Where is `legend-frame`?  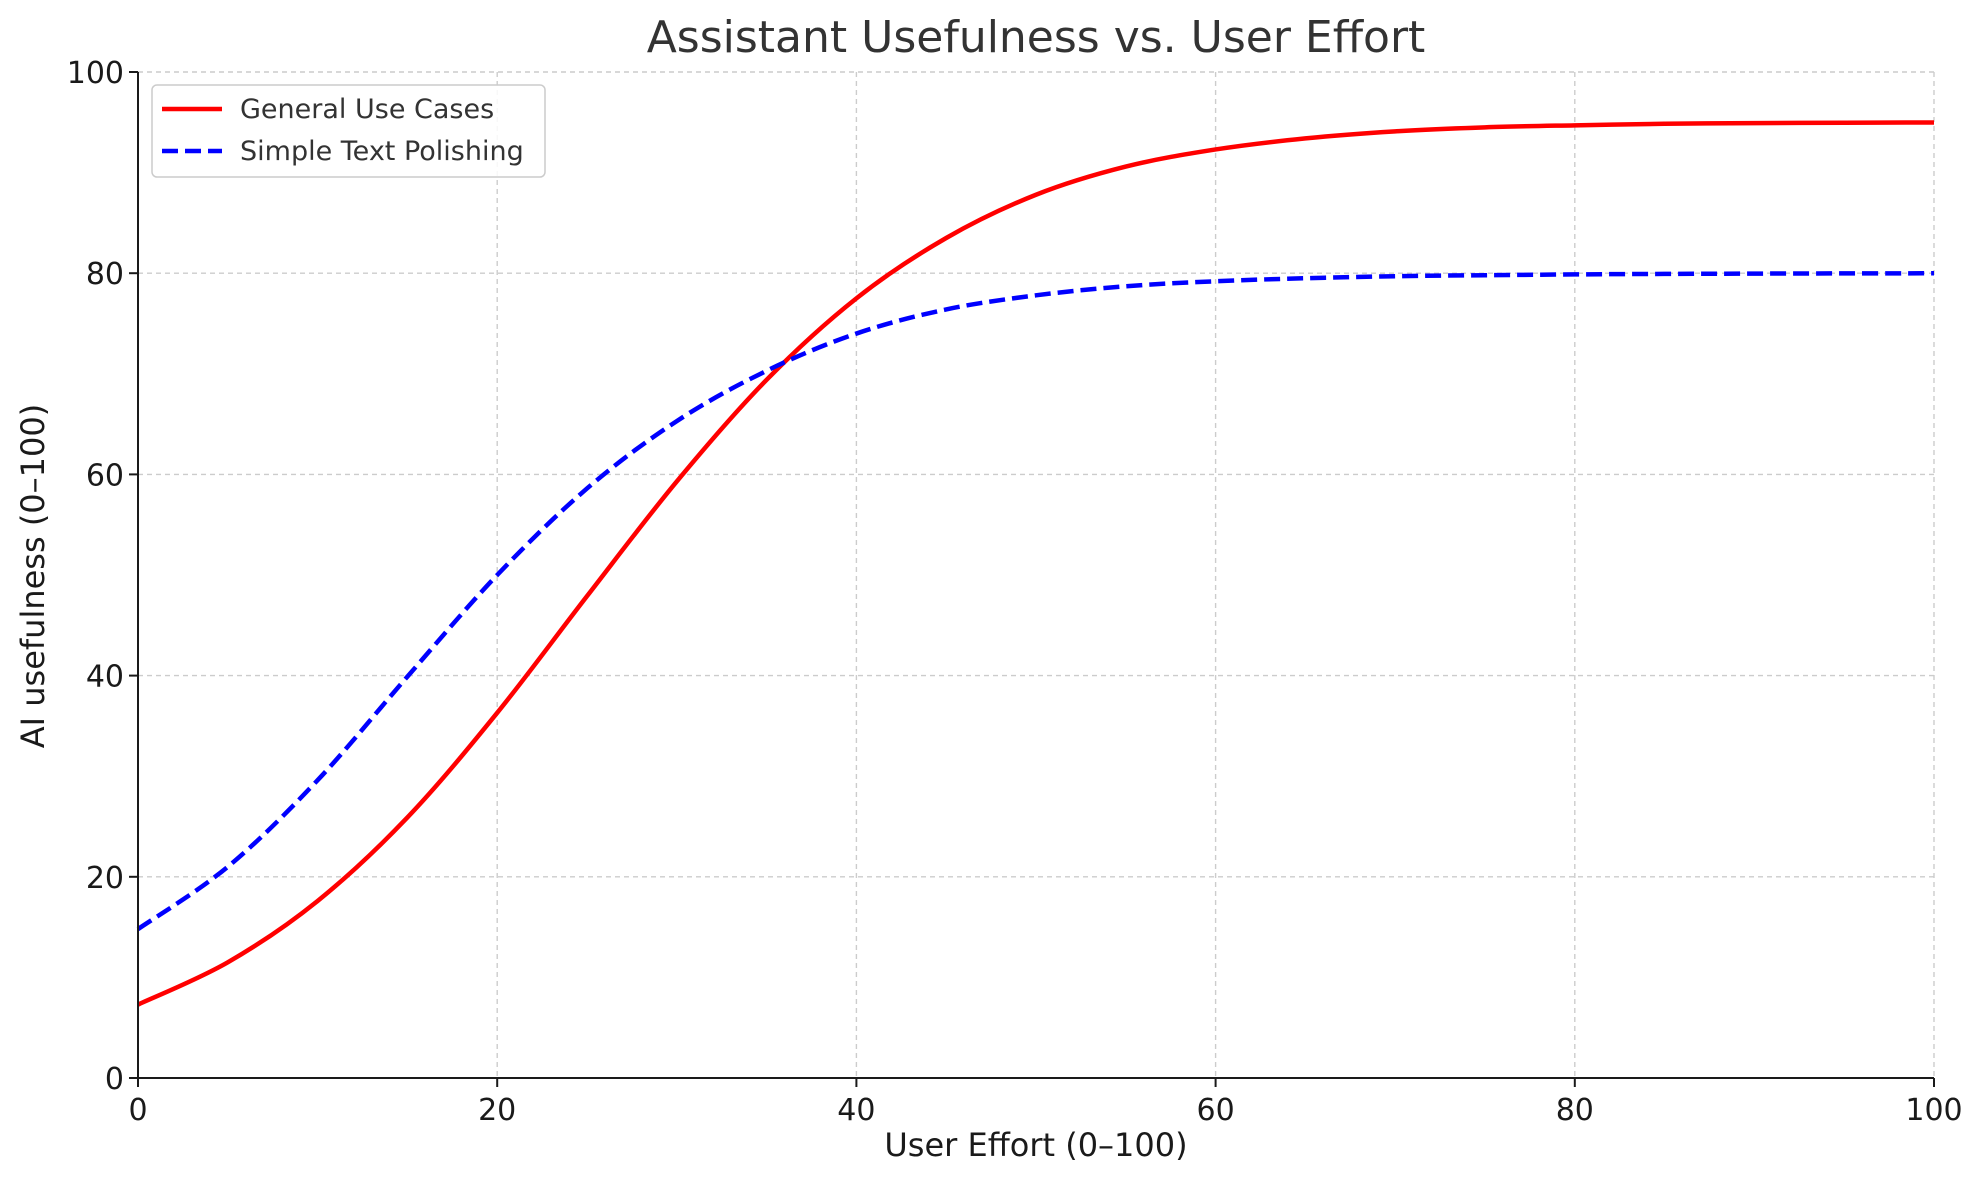
legend-frame is located at coordinates (348, 131).